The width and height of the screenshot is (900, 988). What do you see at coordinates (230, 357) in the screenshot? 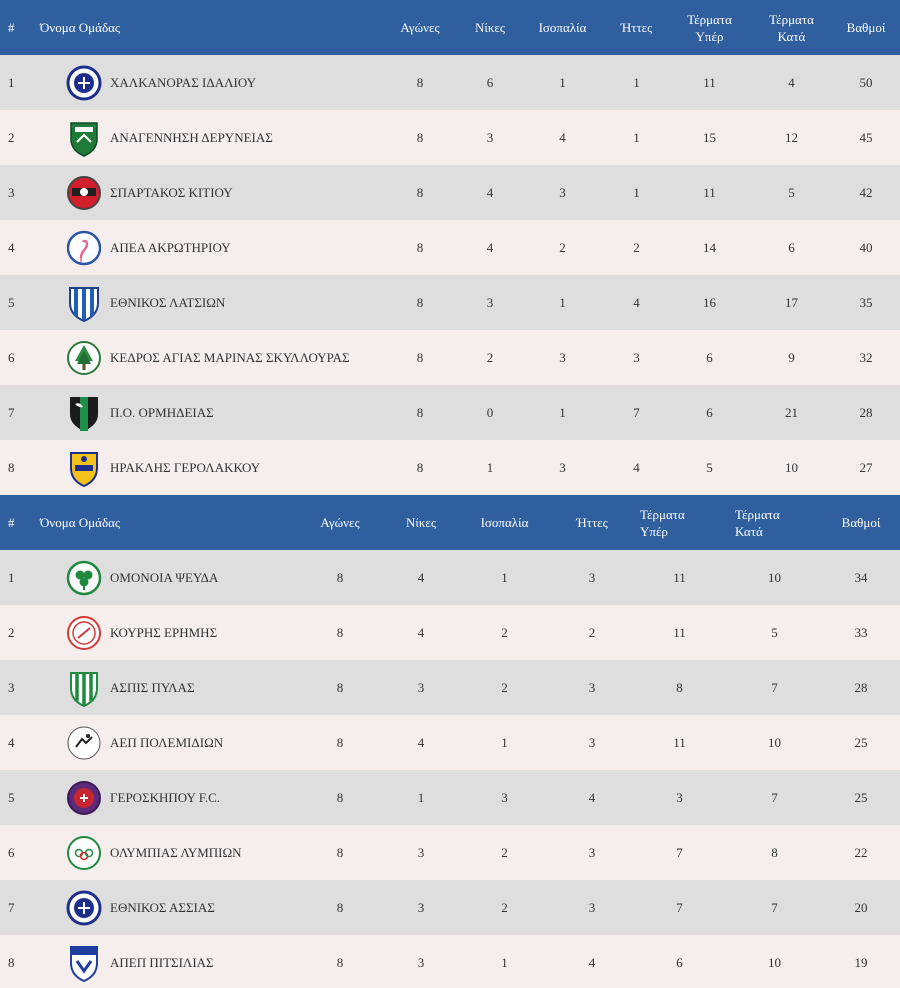
I see `team-name: ΚΕΔΡΟΣ ΑΓΙΑΣ ΜΑΡΙΝΑΣ ΣΚΥΛΛΟΥΡΑΣ` at bounding box center [230, 357].